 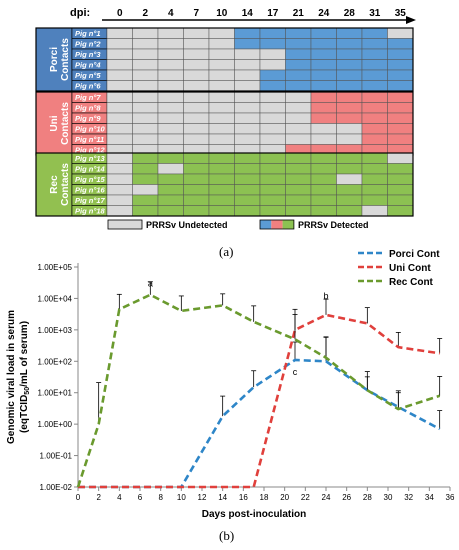 I want to click on y-tick-label: 1.00E+04, so click(x=55, y=298).